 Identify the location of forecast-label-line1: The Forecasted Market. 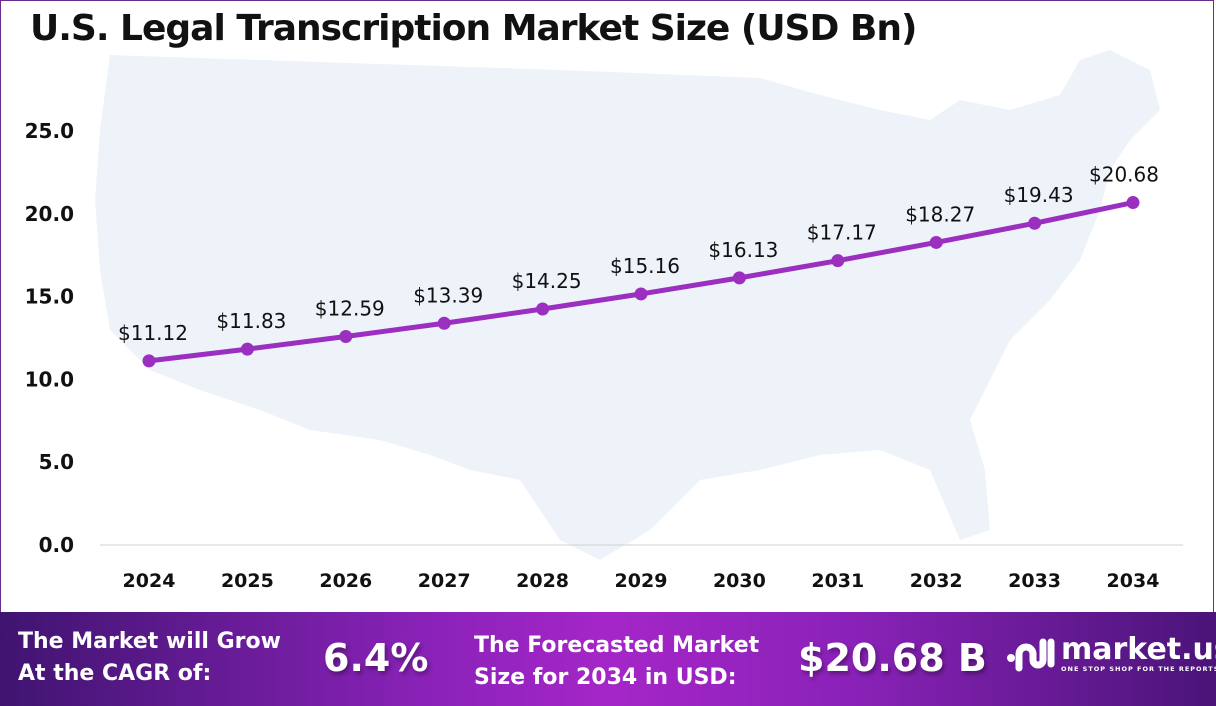
(617, 645).